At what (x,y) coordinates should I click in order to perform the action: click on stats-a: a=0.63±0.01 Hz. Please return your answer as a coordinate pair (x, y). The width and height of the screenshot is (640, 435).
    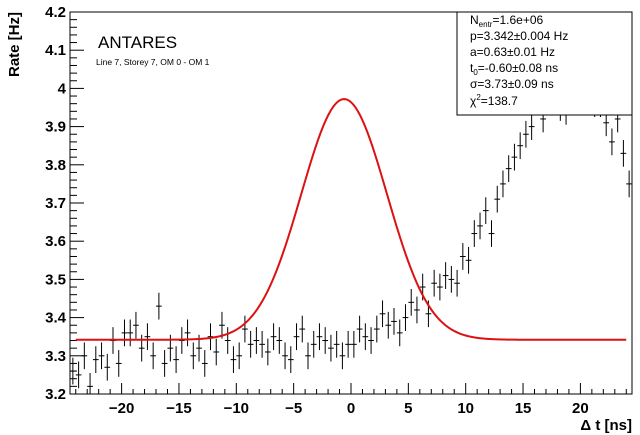
    Looking at the image, I should click on (512, 52).